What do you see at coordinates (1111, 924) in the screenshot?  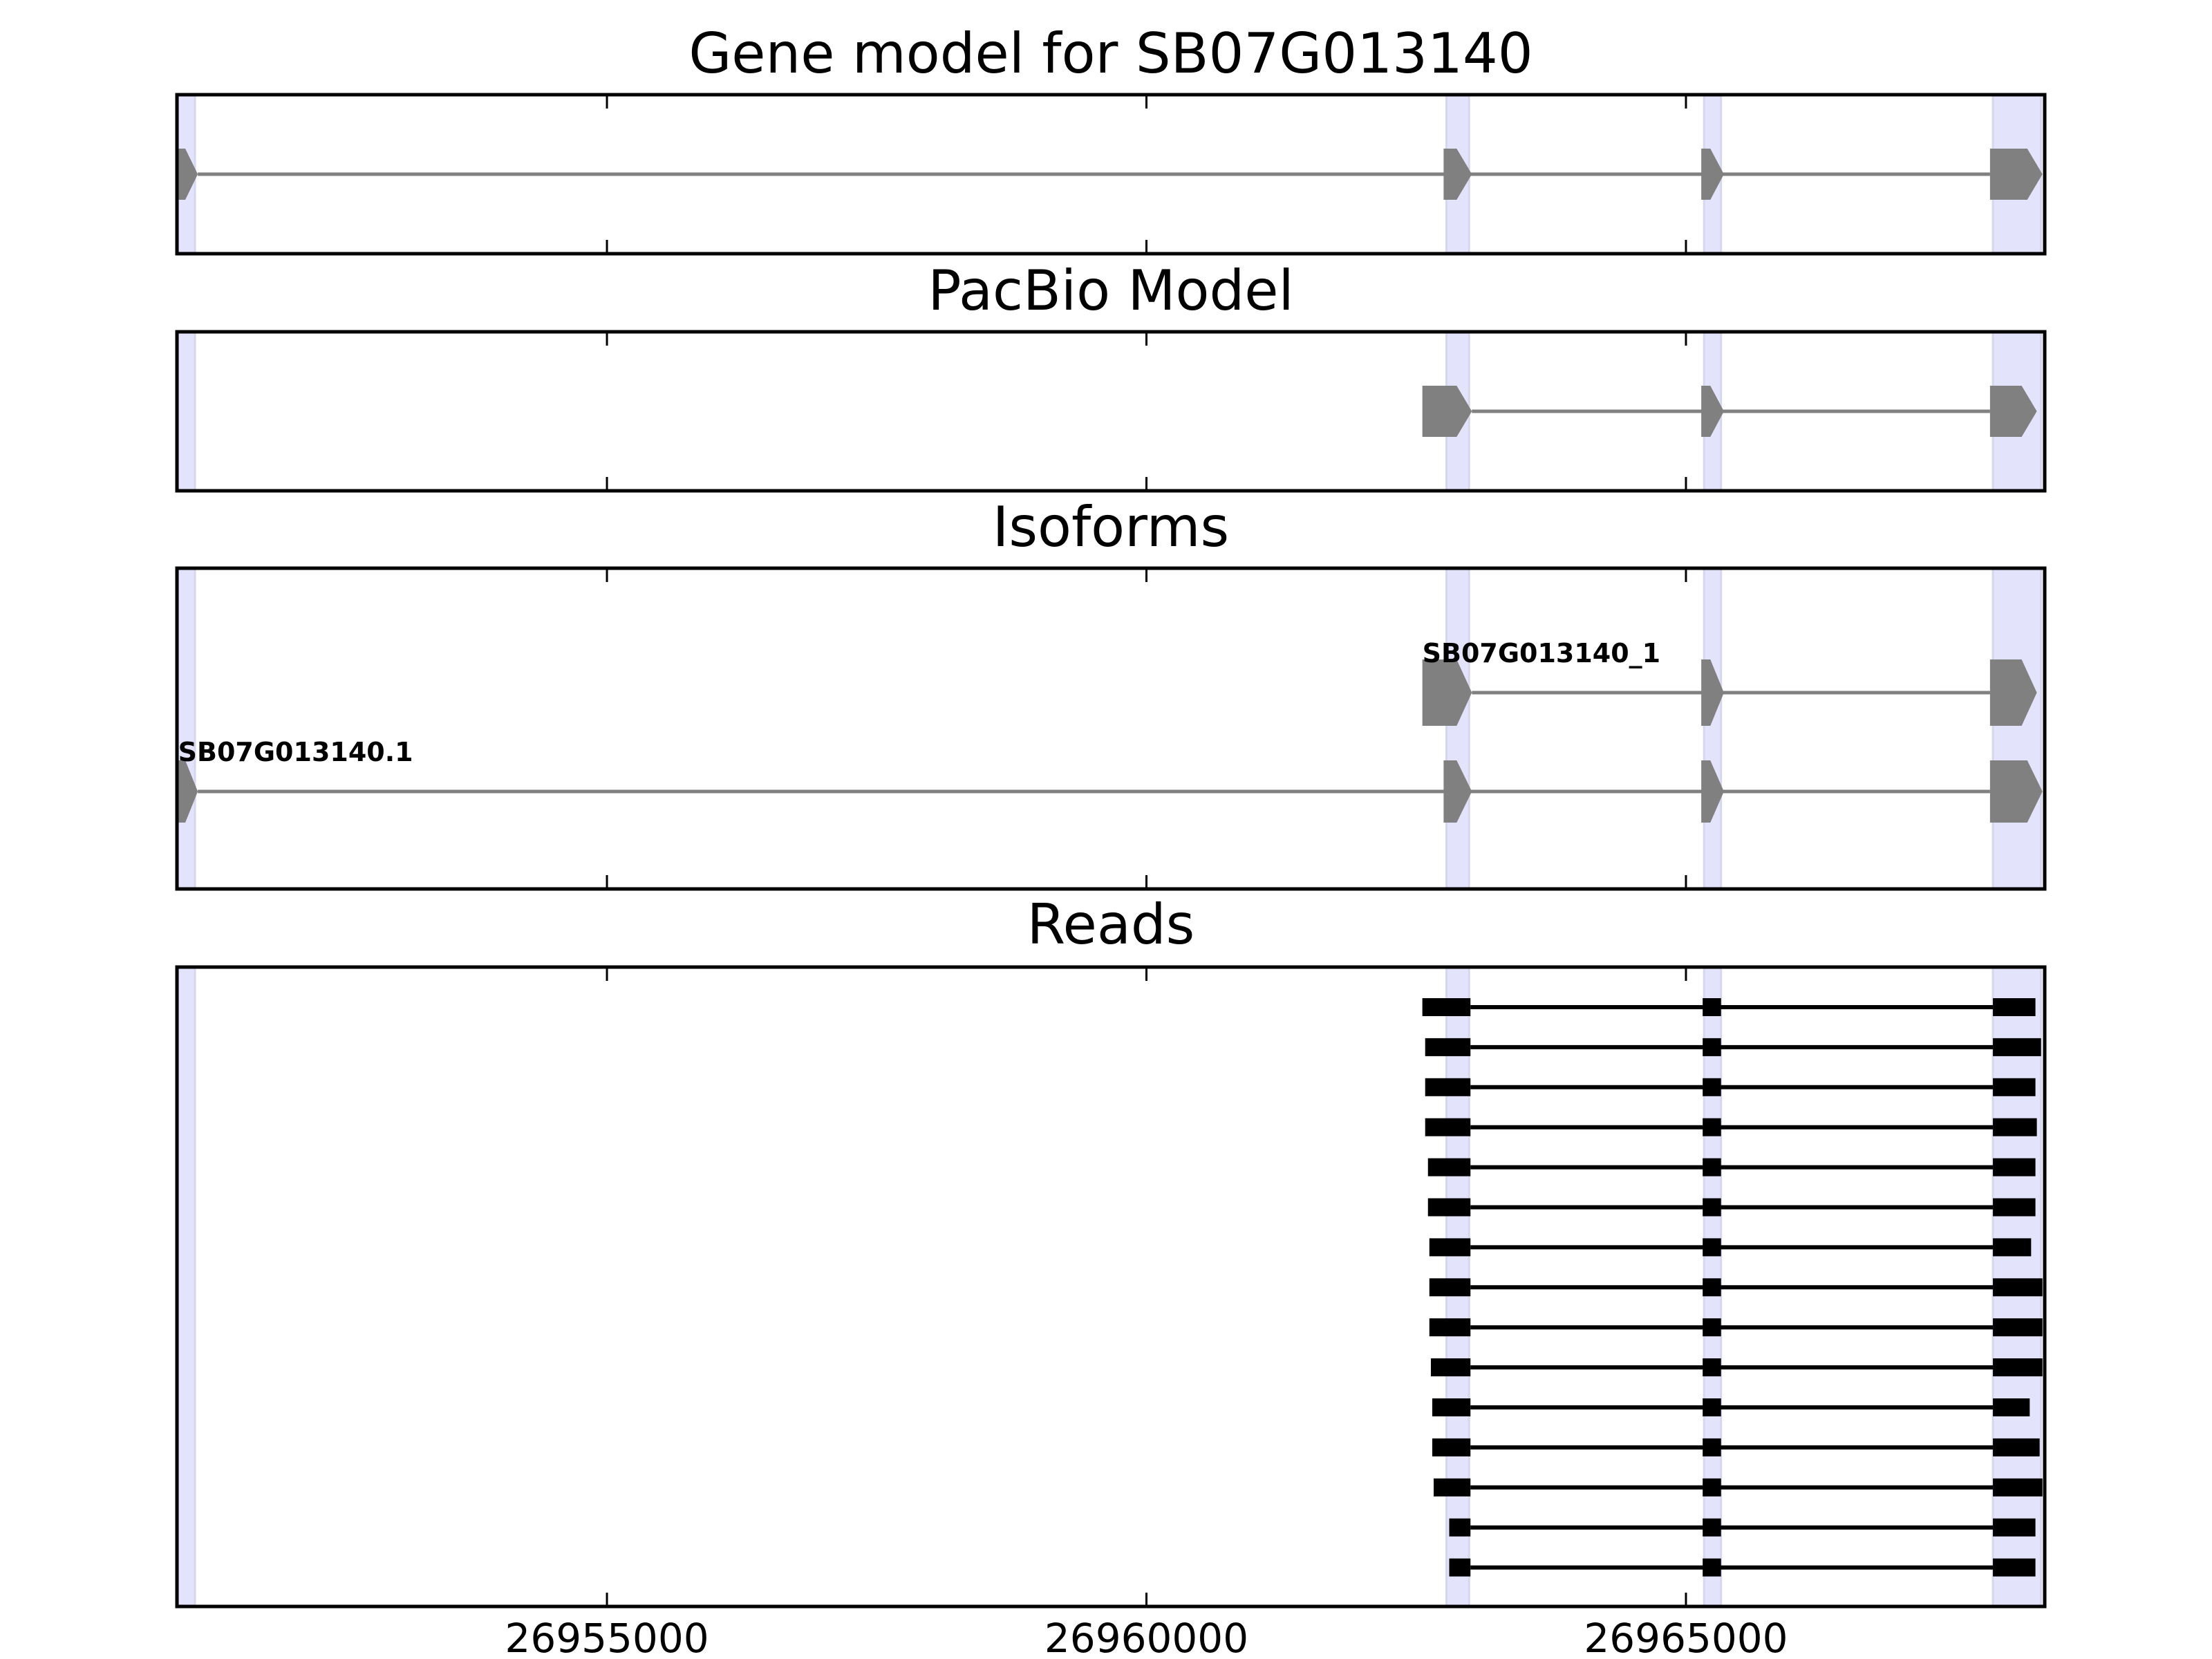 I see `panel-title: Reads` at bounding box center [1111, 924].